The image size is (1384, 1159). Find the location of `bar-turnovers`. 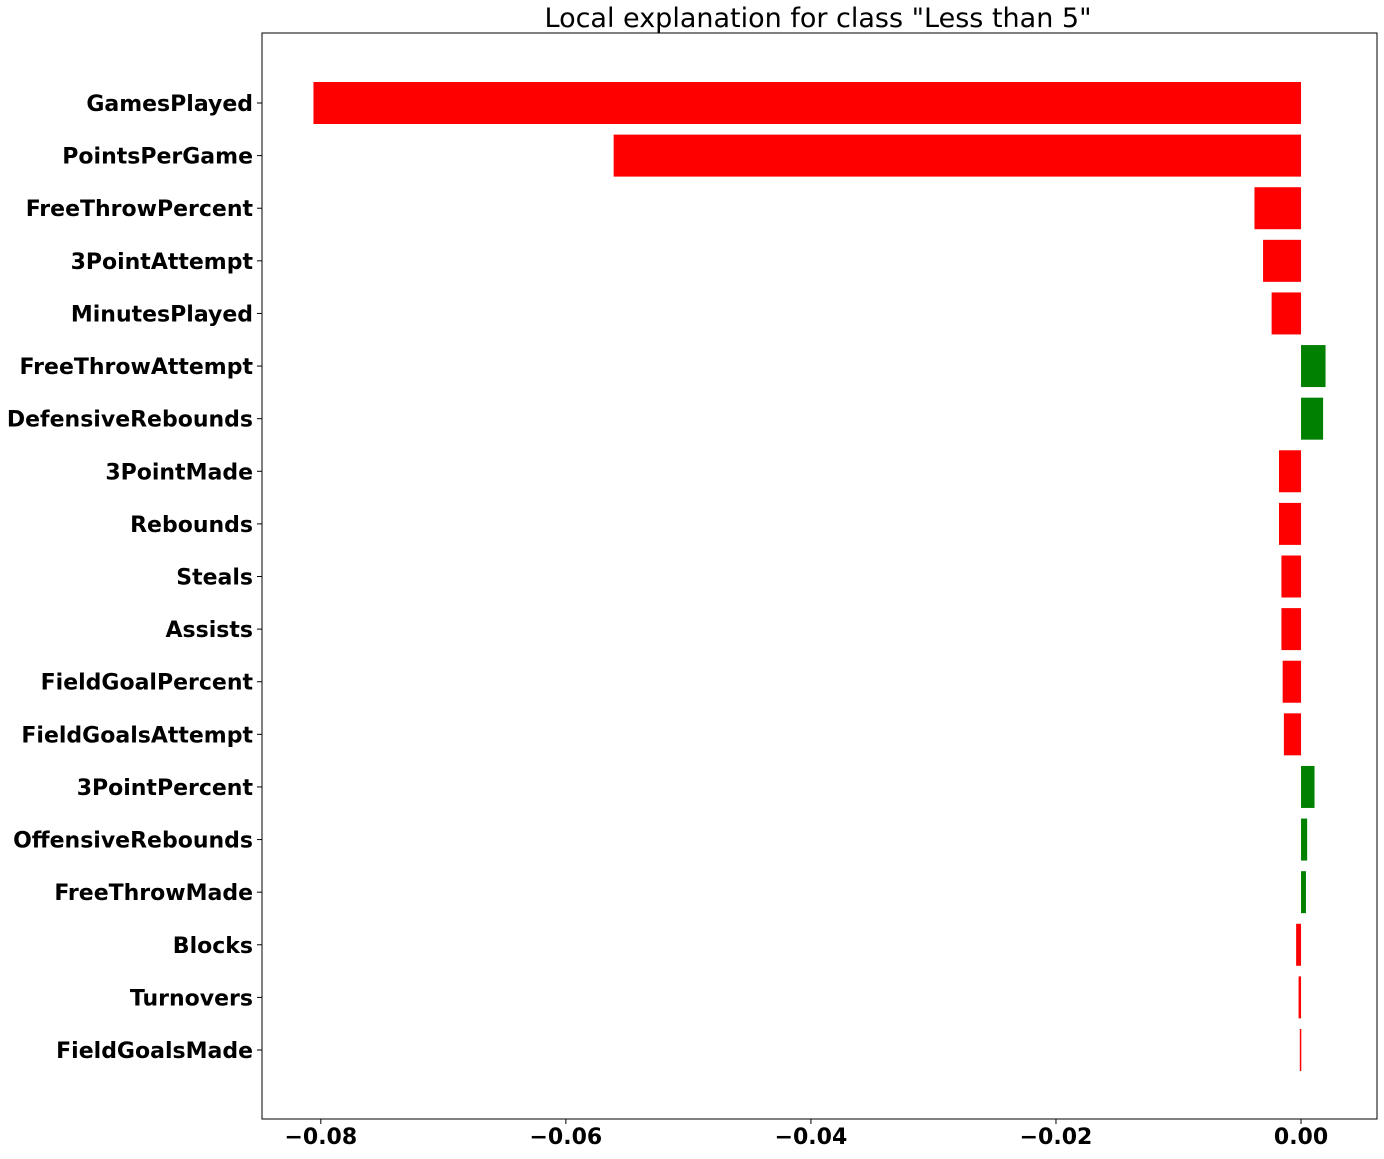

bar-turnovers is located at coordinates (1300, 997).